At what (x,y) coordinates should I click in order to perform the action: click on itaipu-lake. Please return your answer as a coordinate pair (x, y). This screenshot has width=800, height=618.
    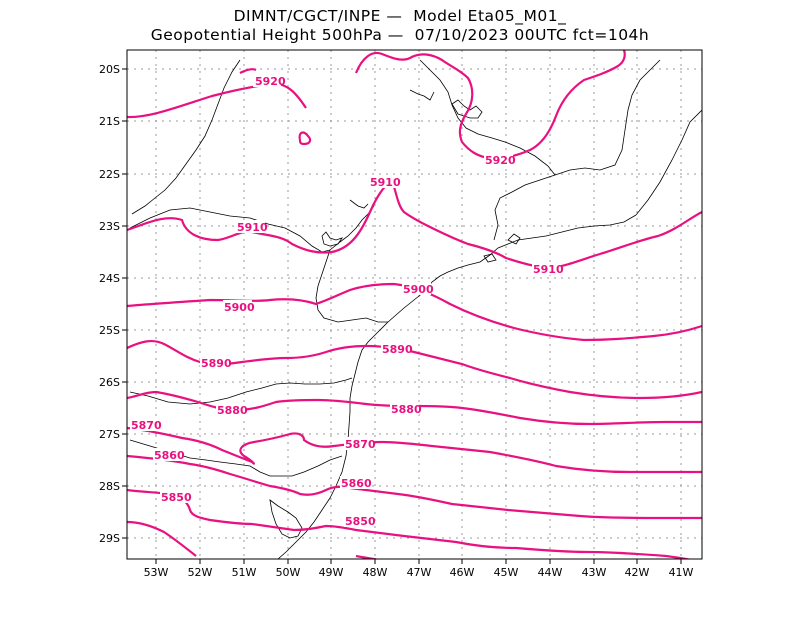
    Looking at the image, I should click on (332, 239).